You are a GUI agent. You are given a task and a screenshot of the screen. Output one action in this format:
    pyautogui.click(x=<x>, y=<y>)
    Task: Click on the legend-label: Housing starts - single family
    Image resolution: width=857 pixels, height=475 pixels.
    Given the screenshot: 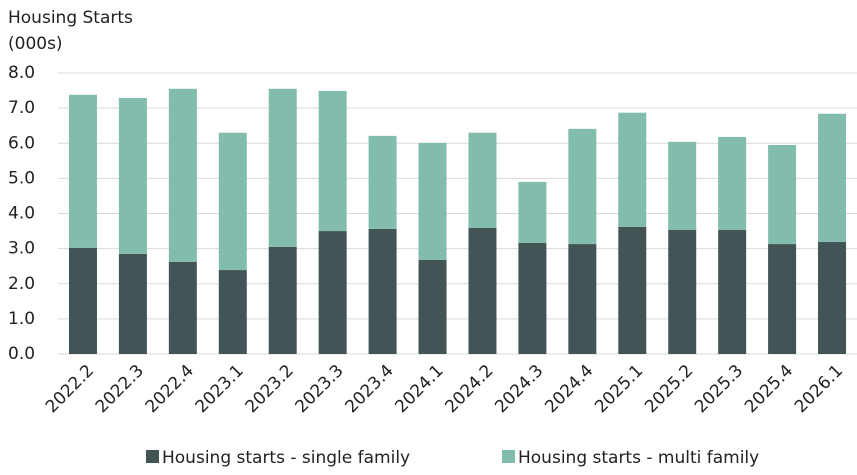 What is the action you would take?
    pyautogui.click(x=286, y=458)
    